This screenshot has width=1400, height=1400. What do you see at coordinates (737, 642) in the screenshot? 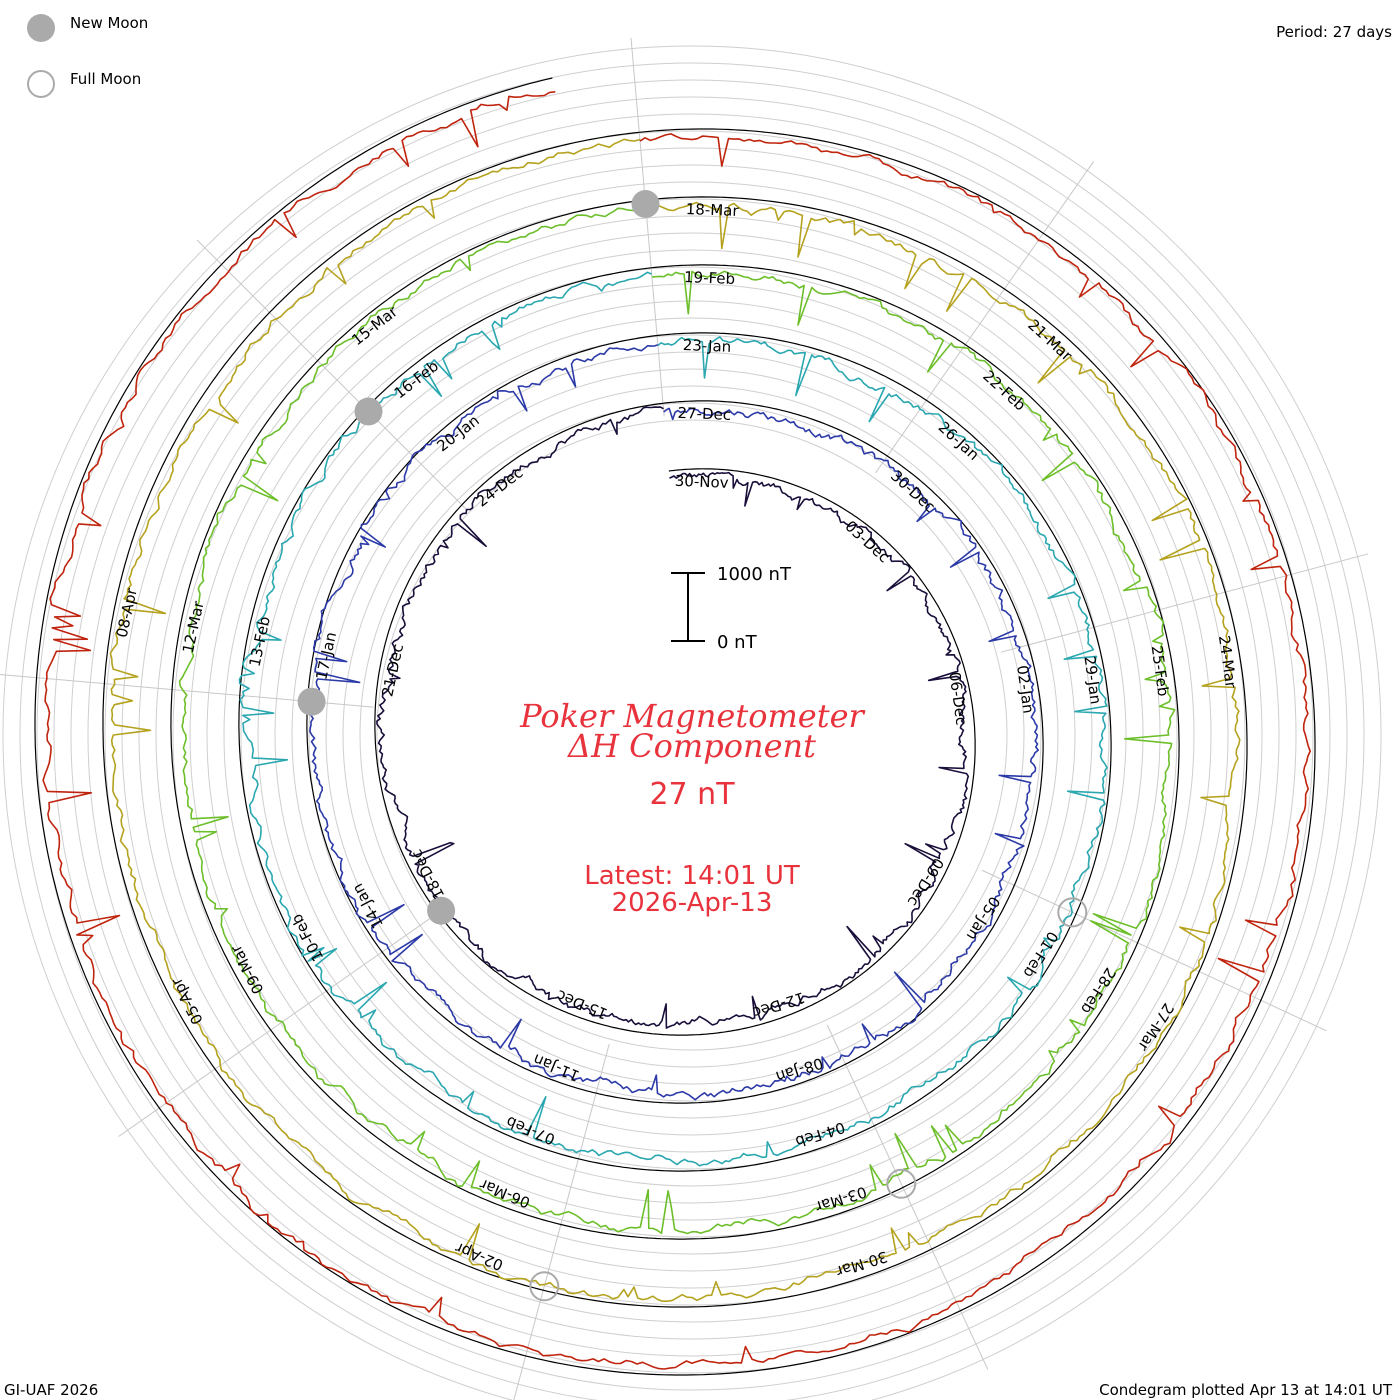
I see `scale-bottom-label: 0 nT` at bounding box center [737, 642].